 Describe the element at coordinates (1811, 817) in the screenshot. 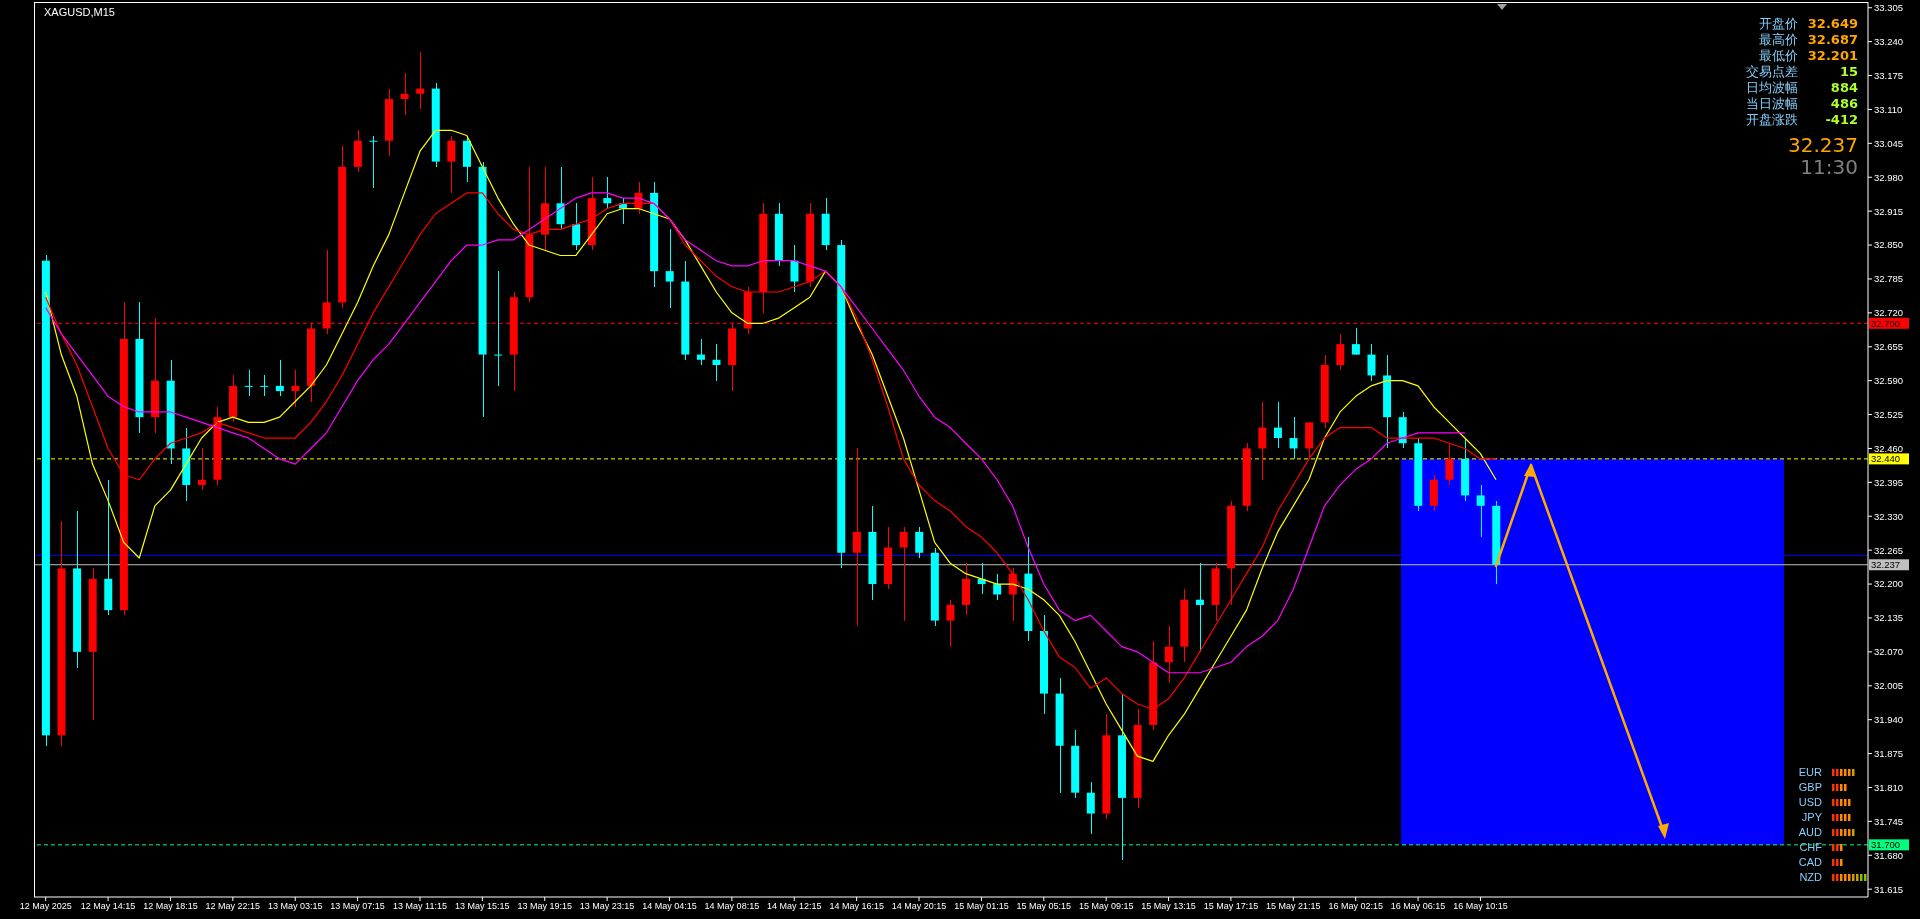

I see `text: JPY` at that location.